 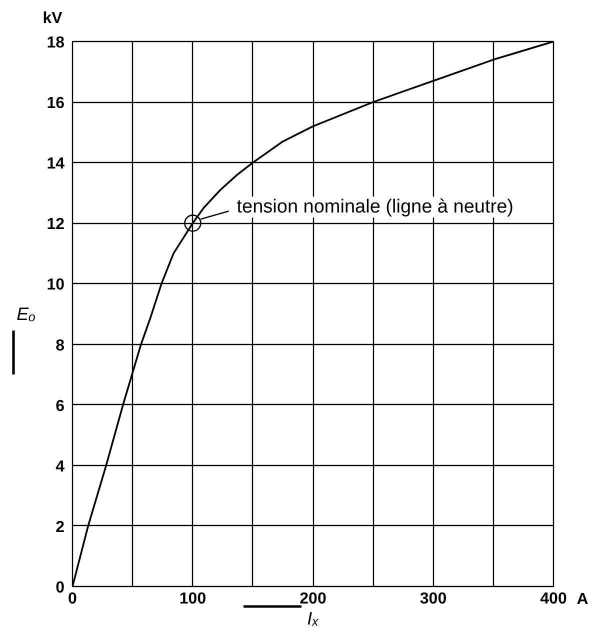 What do you see at coordinates (52, 18) in the screenshot?
I see `text: kV` at bounding box center [52, 18].